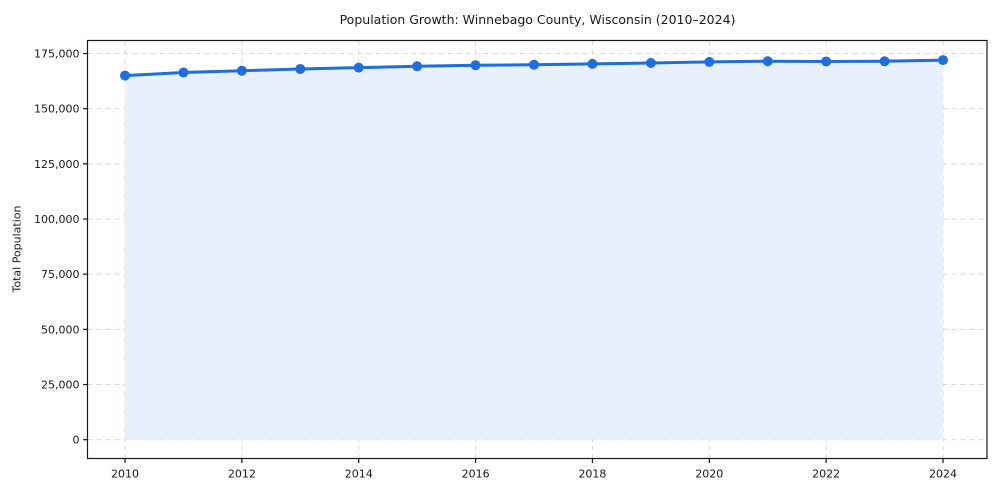 This screenshot has width=1000, height=500. I want to click on x-tick-label: 2018, so click(592, 474).